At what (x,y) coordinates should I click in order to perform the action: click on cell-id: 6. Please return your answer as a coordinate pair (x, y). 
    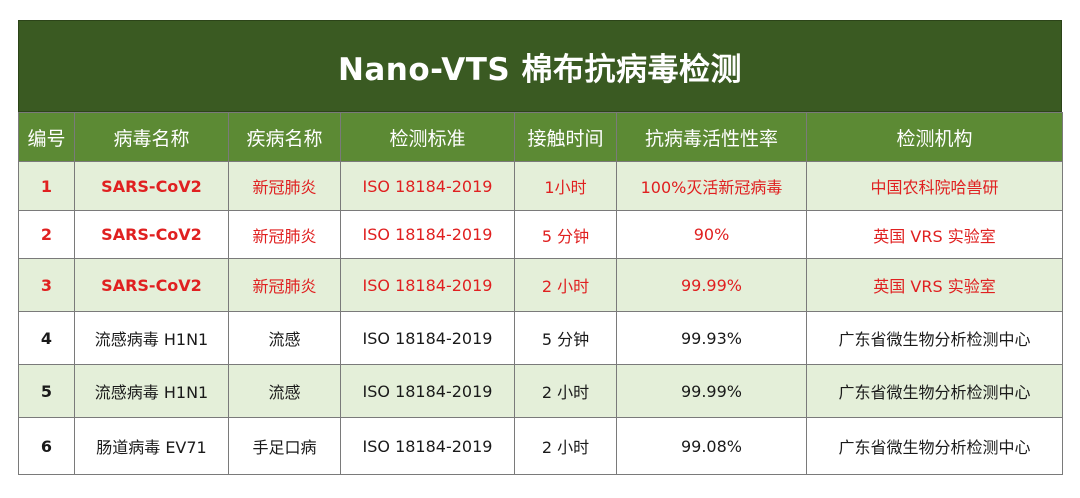
    Looking at the image, I should click on (46, 446).